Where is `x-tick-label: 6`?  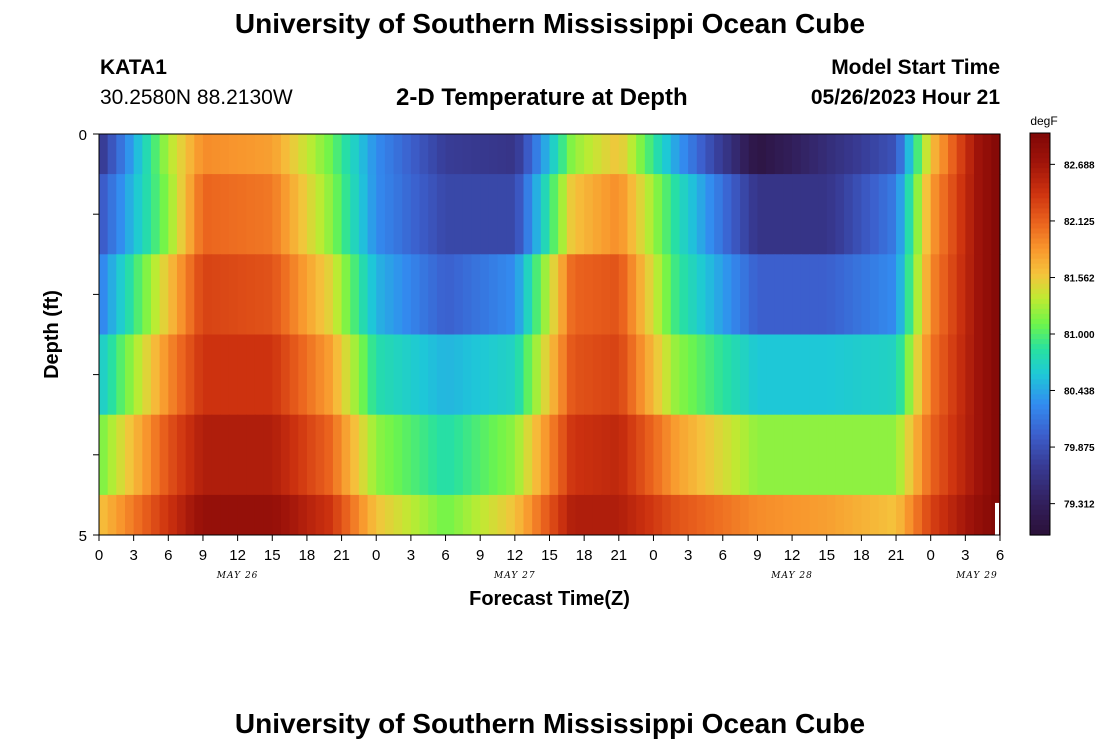 x-tick-label: 6 is located at coordinates (168, 555).